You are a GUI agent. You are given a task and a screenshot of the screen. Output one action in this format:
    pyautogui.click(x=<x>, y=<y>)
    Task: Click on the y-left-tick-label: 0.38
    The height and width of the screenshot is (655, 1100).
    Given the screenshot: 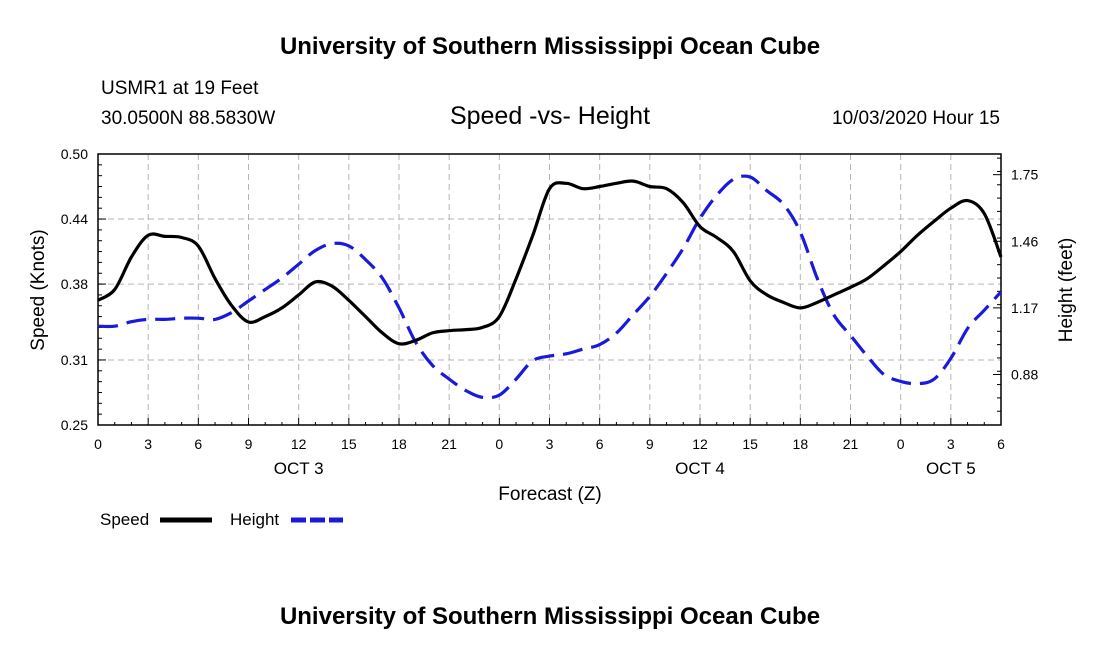 What is the action you would take?
    pyautogui.click(x=74, y=284)
    